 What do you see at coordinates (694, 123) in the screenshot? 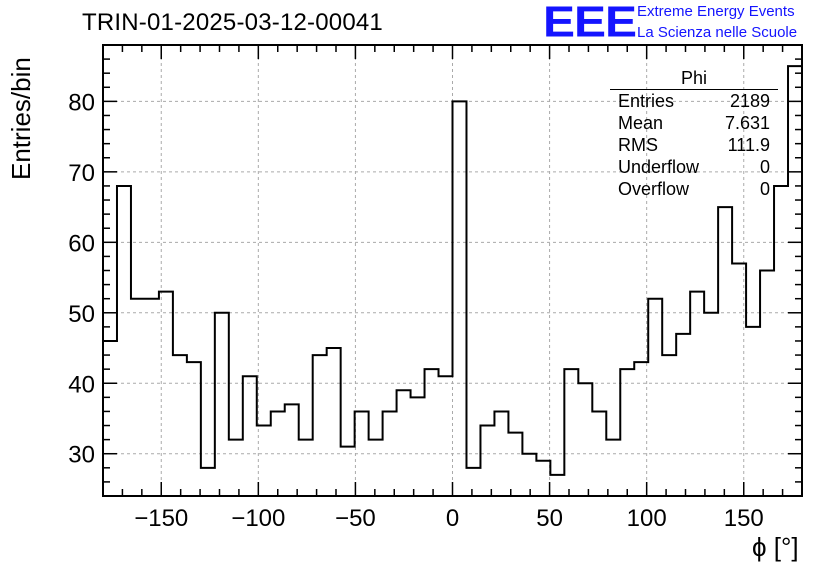
I see `stats-row-mean: Mean 7.631` at bounding box center [694, 123].